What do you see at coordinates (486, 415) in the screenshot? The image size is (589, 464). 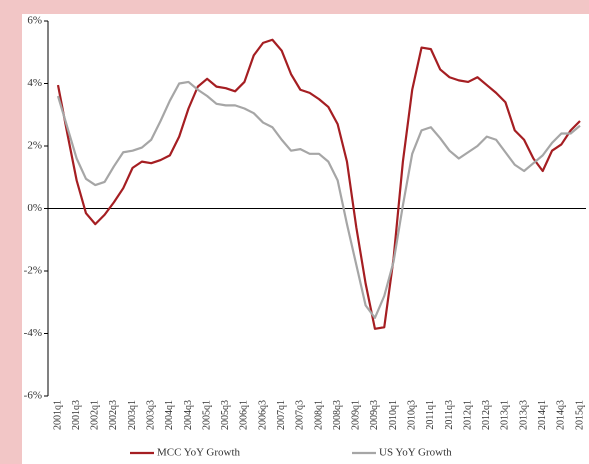 I see `x-tick-label: 2012q3` at bounding box center [486, 415].